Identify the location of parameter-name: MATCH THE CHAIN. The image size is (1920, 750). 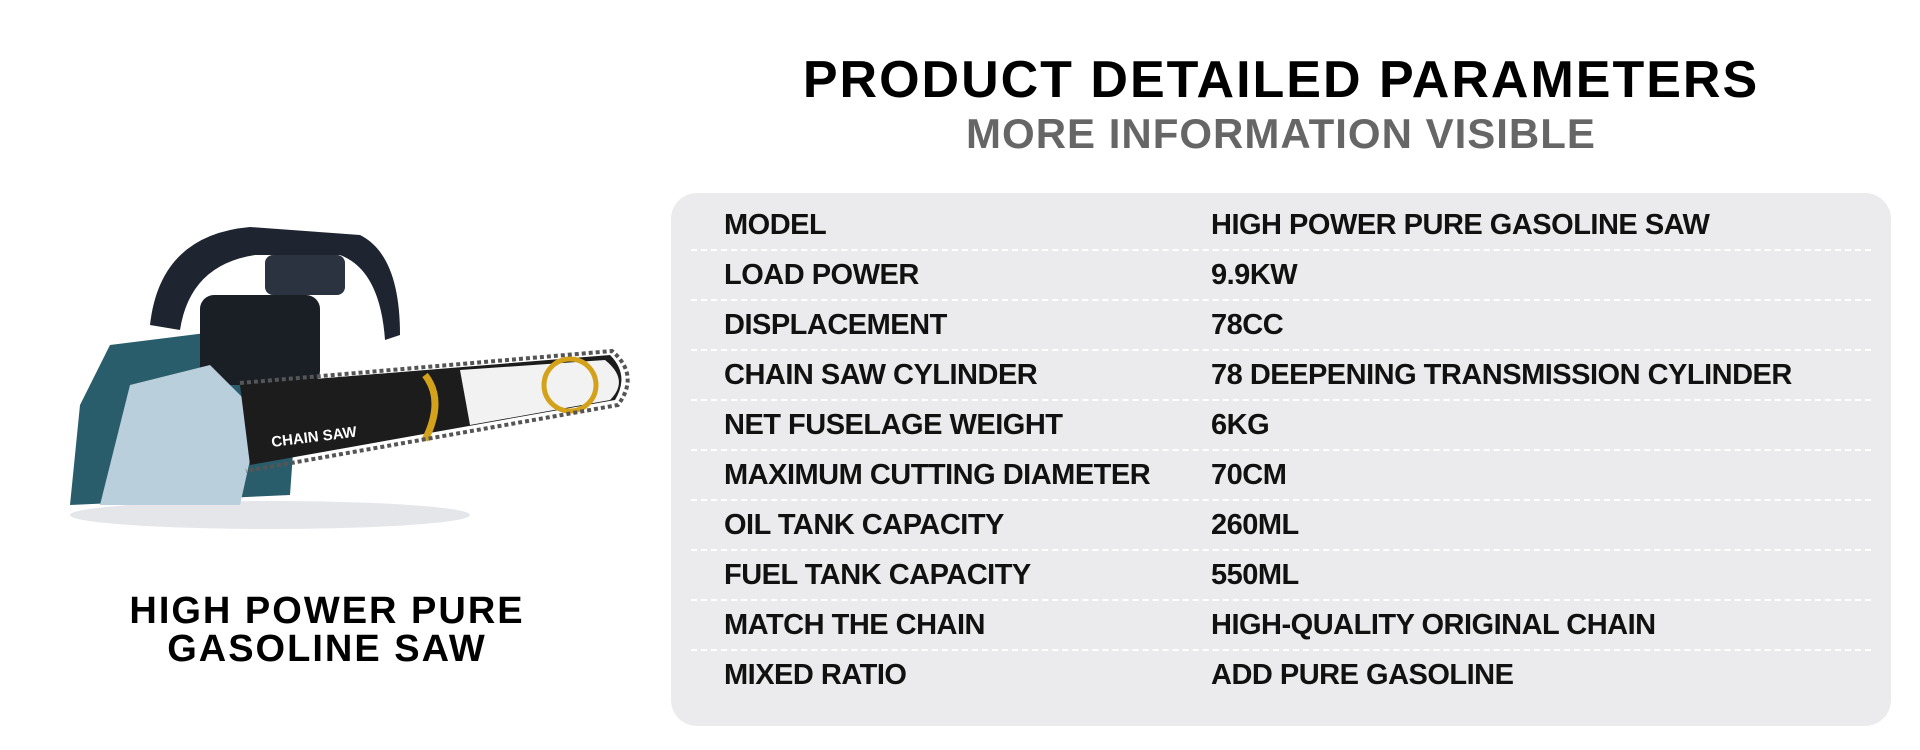
(855, 625).